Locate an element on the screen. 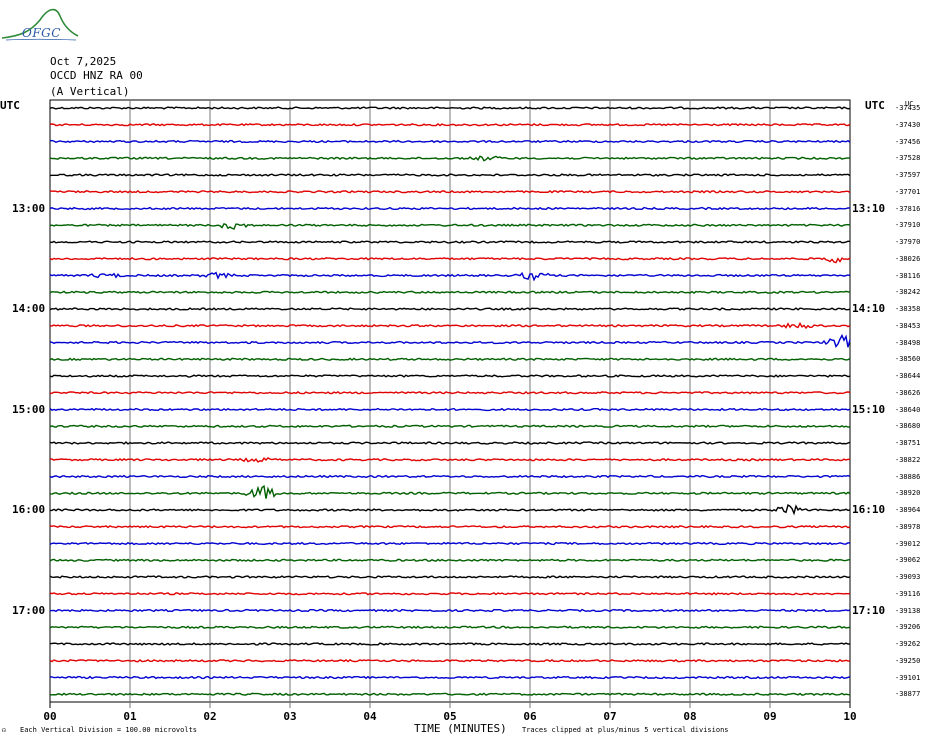  trace-offset-label: -38978 is located at coordinates (908, 526).